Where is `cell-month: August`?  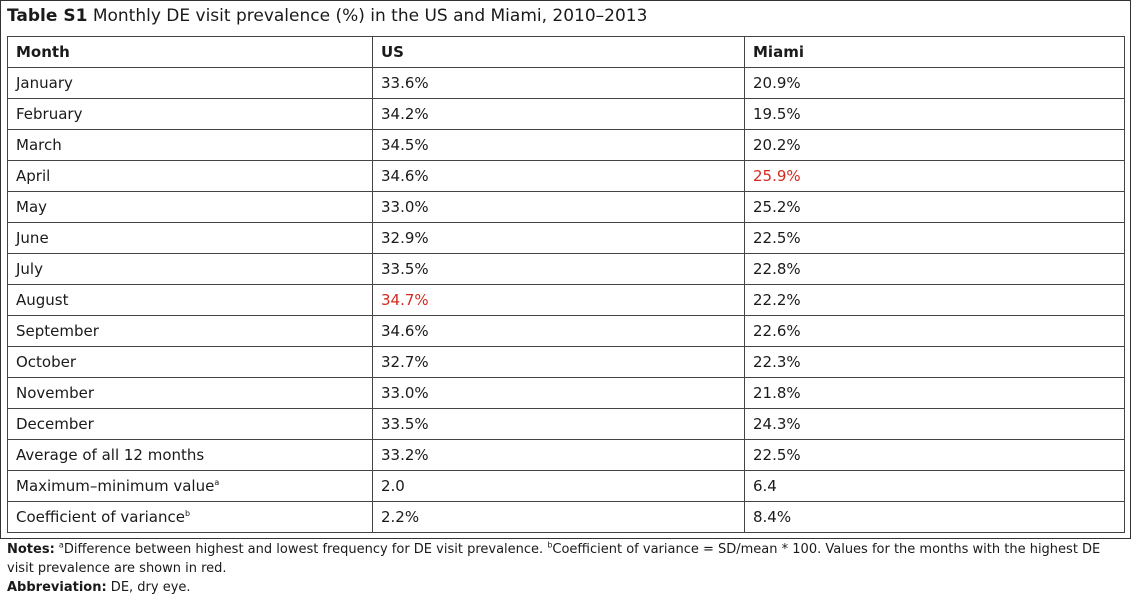 cell-month: August is located at coordinates (190, 300).